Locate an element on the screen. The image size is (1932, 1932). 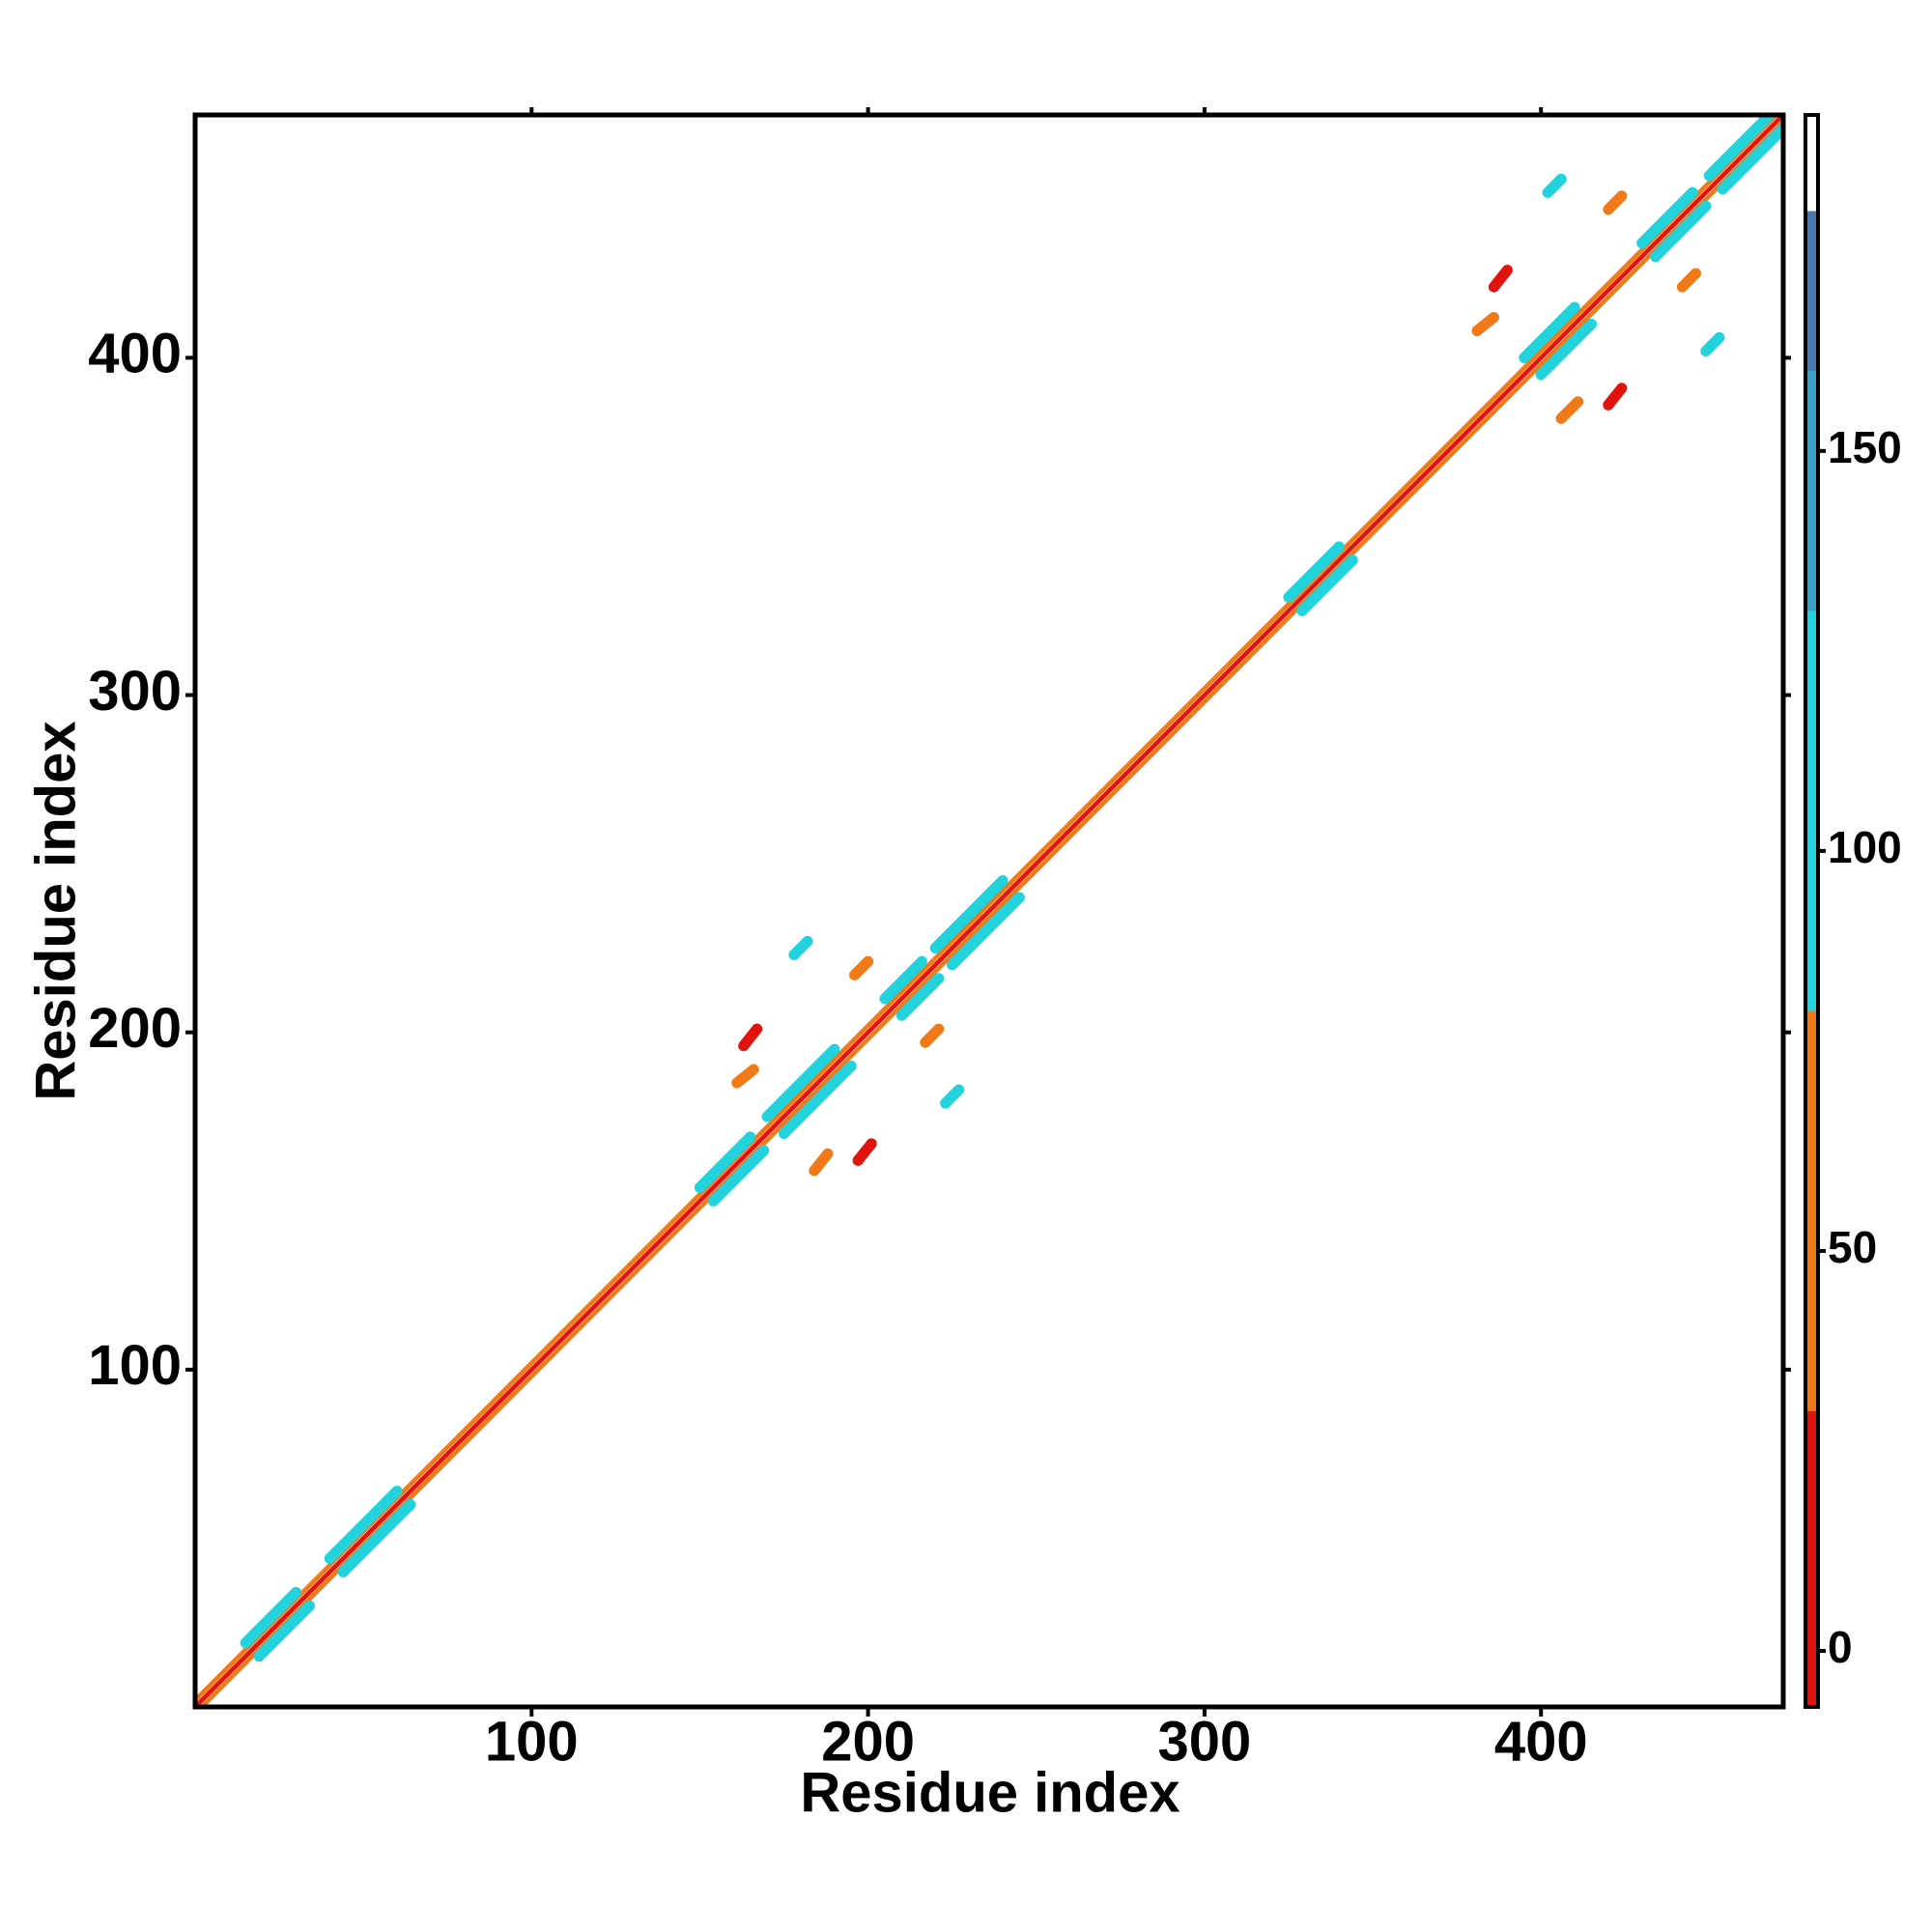
colorbar-frame is located at coordinates (1812, 911).